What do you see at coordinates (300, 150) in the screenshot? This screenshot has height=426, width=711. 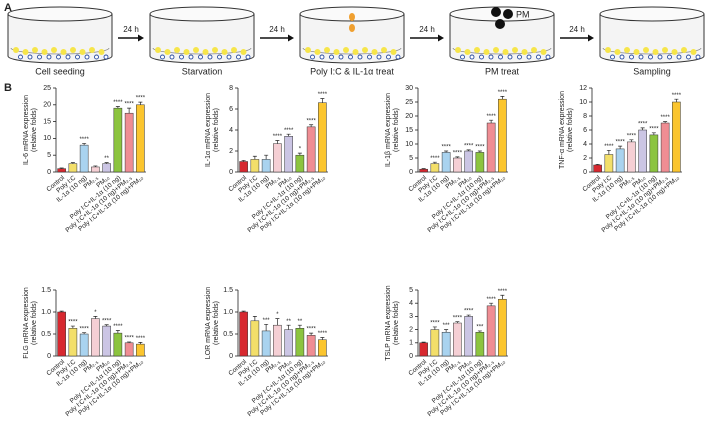 I see `significance: *` at bounding box center [300, 150].